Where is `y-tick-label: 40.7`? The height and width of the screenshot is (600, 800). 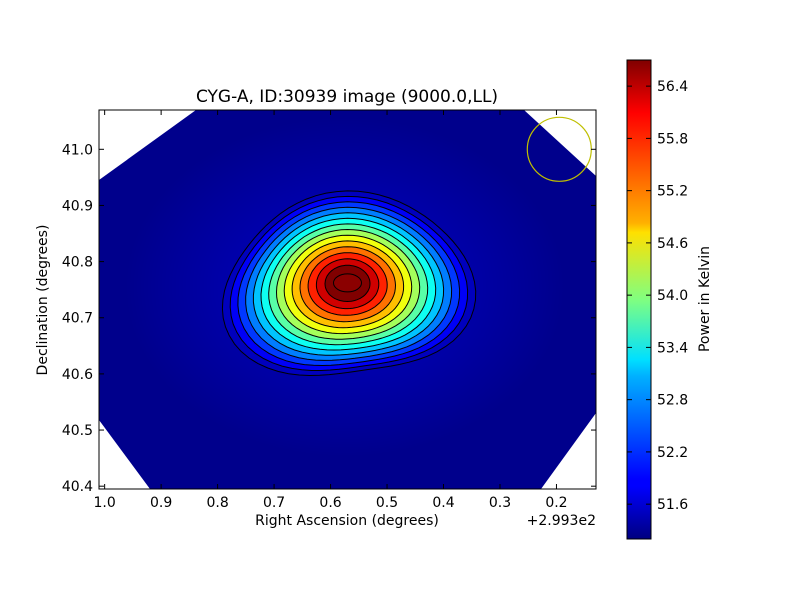 y-tick-label: 40.7 is located at coordinates (77, 319).